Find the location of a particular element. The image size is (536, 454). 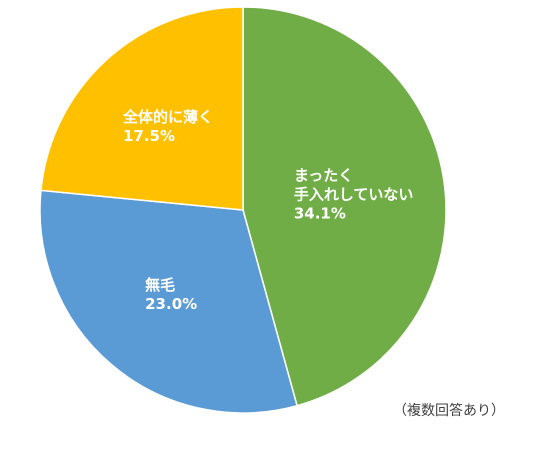

value-label: 34.1% is located at coordinates (319, 213).